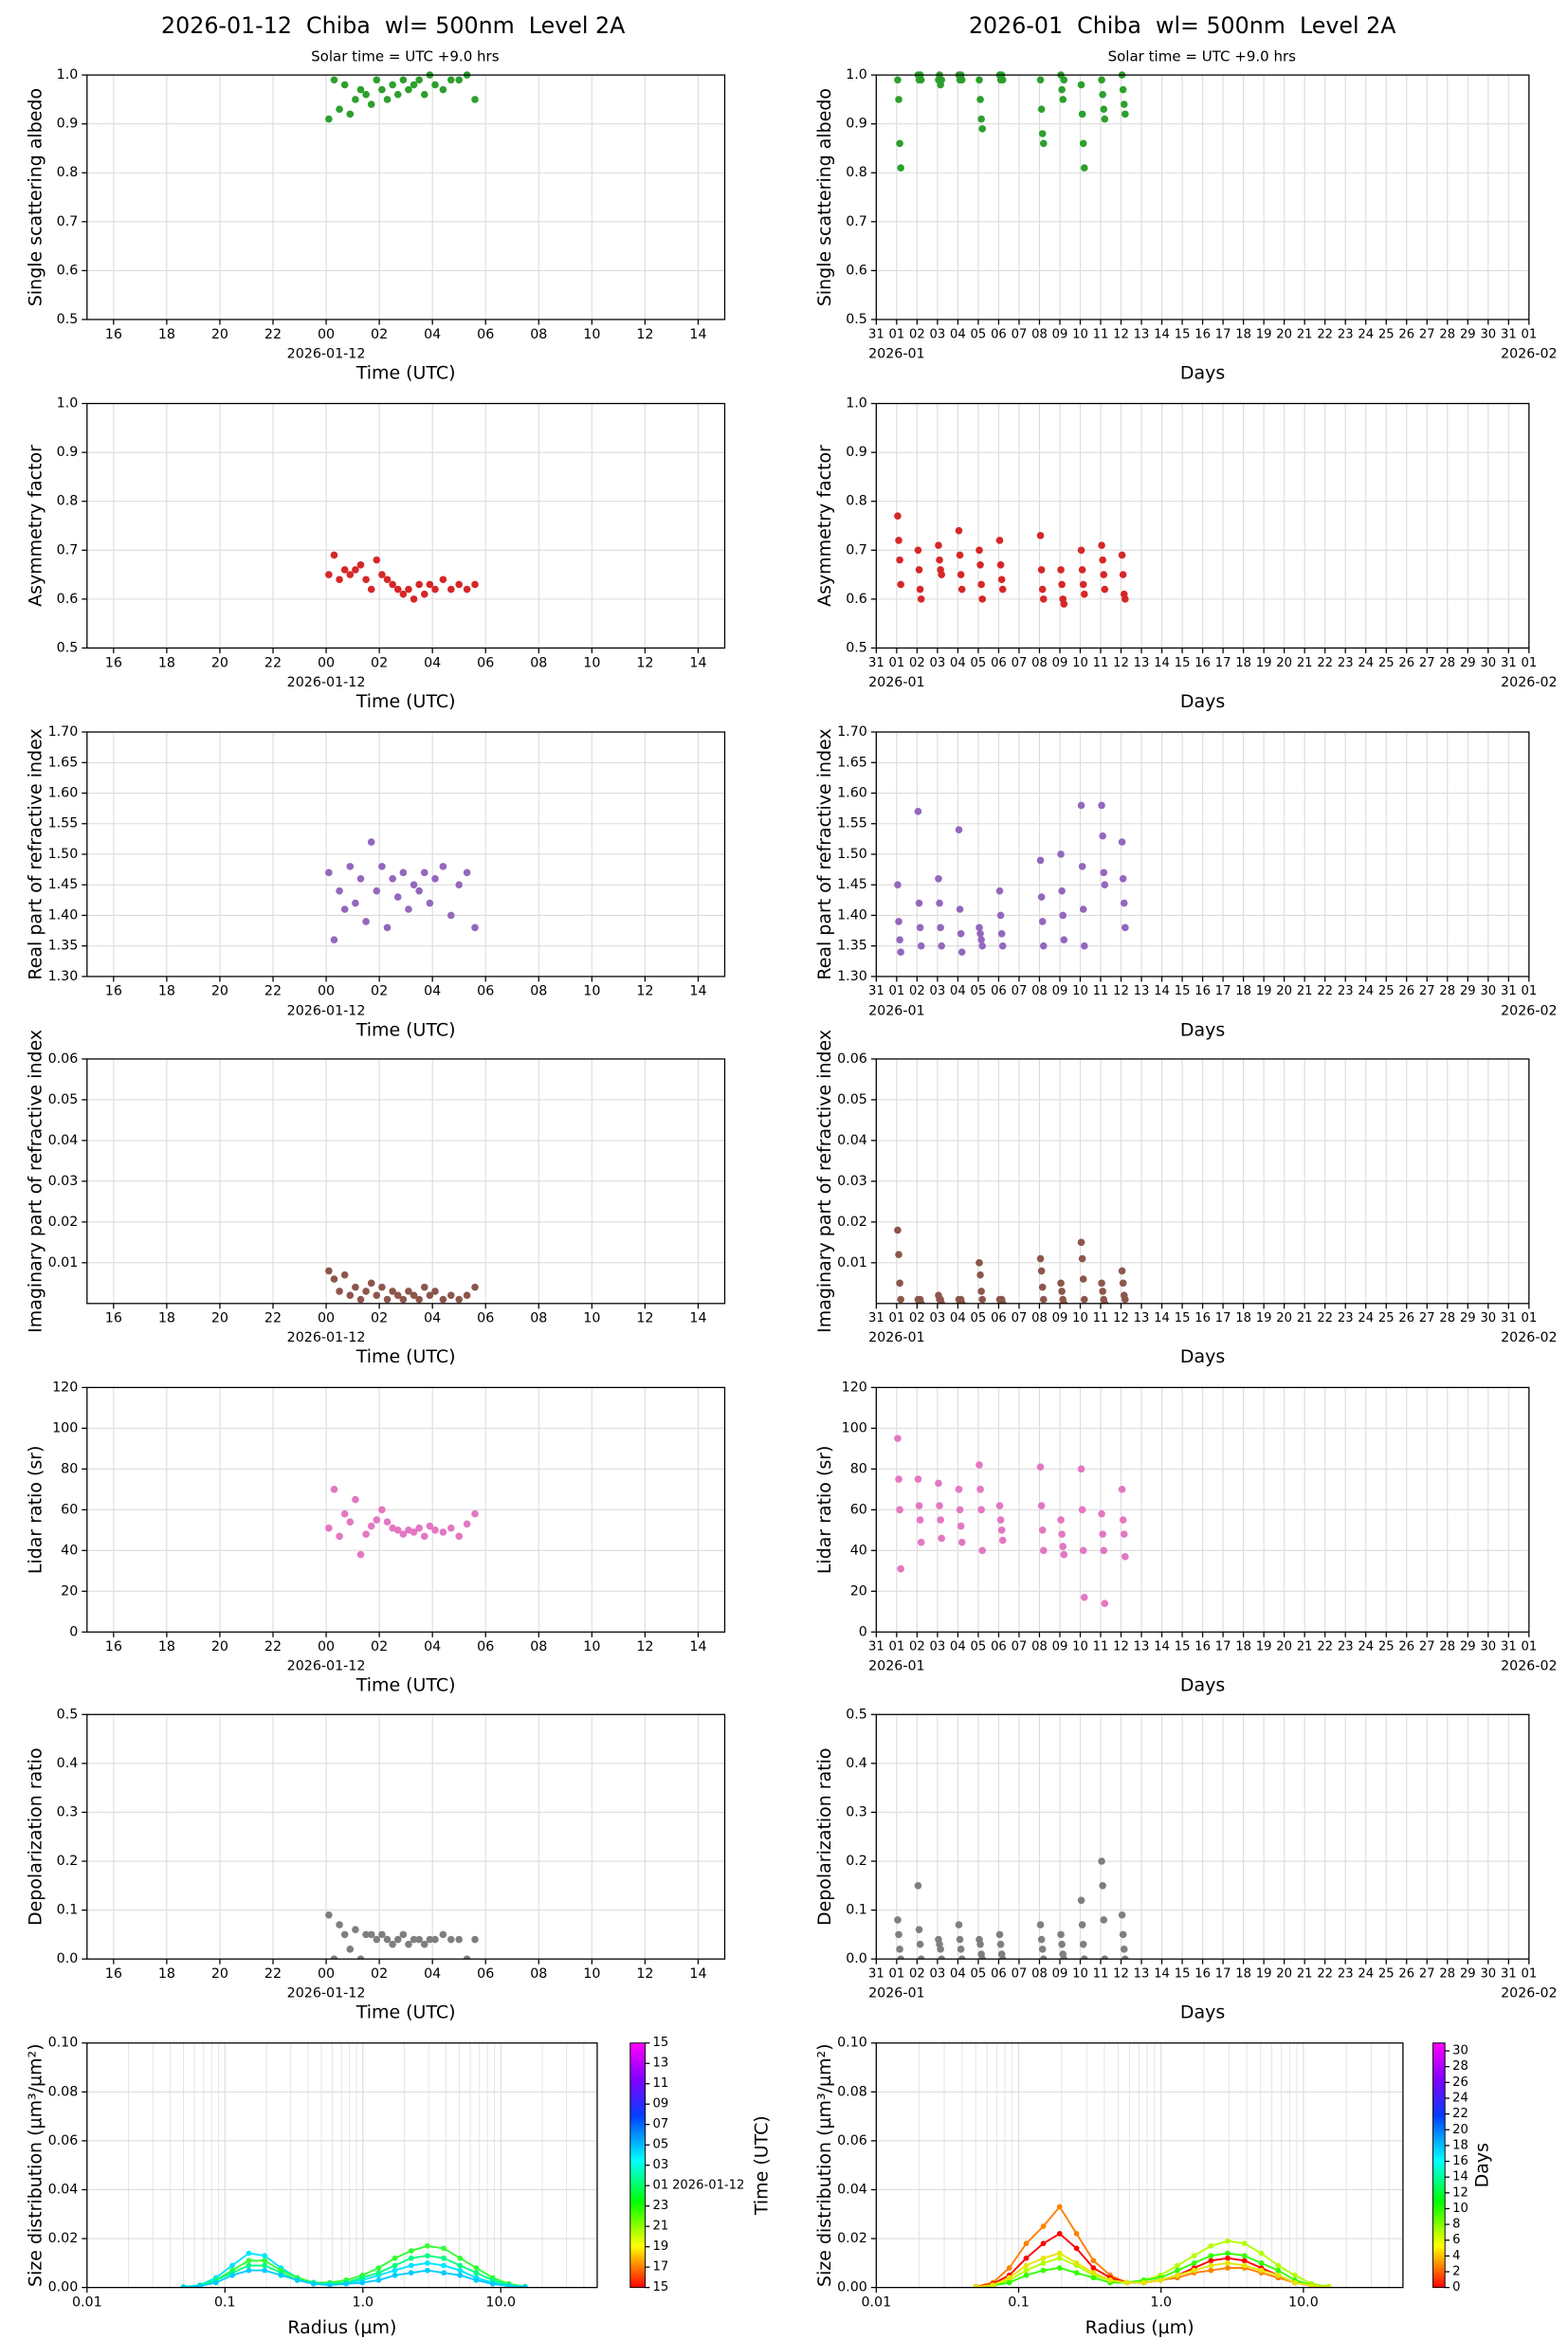  Describe the element at coordinates (979, 1318) in the screenshot. I see `x-tick-label: 05` at that location.